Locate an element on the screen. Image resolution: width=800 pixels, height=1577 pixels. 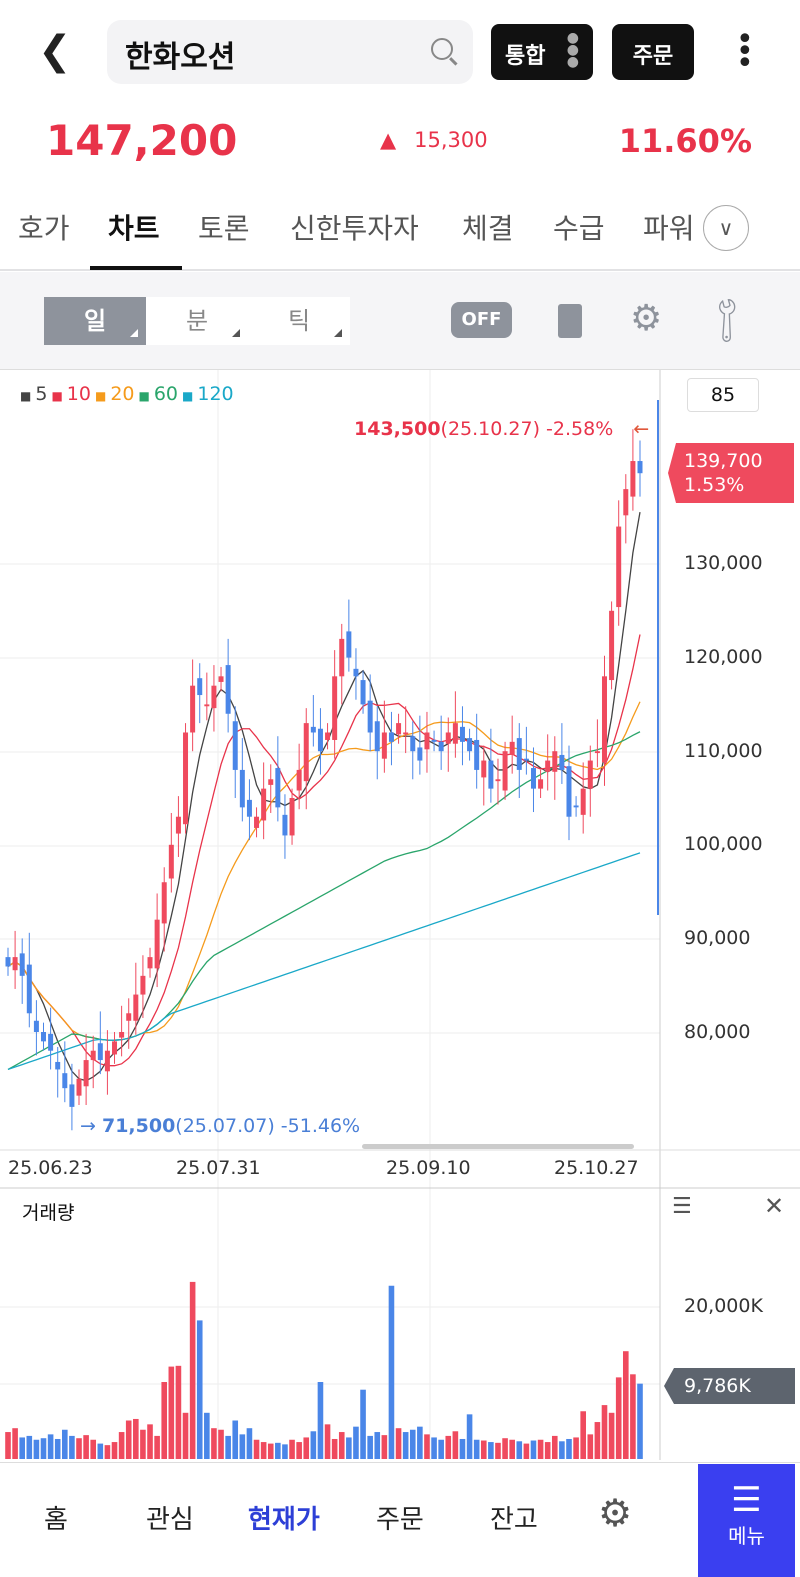
nav-current-price: 현재가 is located at coordinates (284, 1520).